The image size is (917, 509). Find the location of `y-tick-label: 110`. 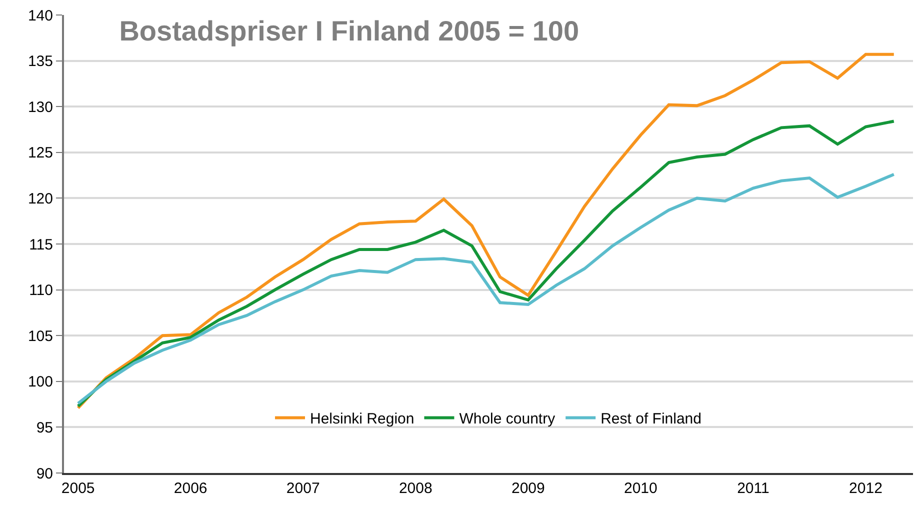

y-tick-label: 110 is located at coordinates (41, 291).